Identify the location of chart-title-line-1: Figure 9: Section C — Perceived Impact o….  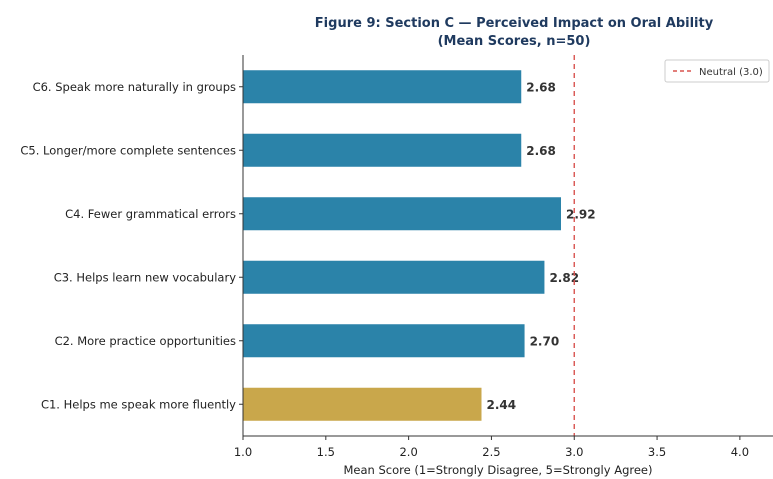
(514, 23).